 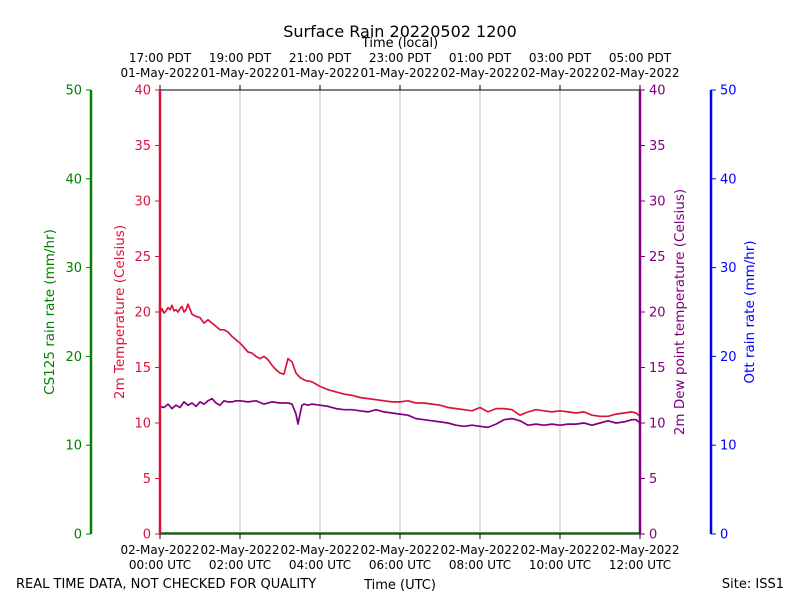 I want to click on x-tick-time-0: 00:00 UTC, so click(x=160, y=565).